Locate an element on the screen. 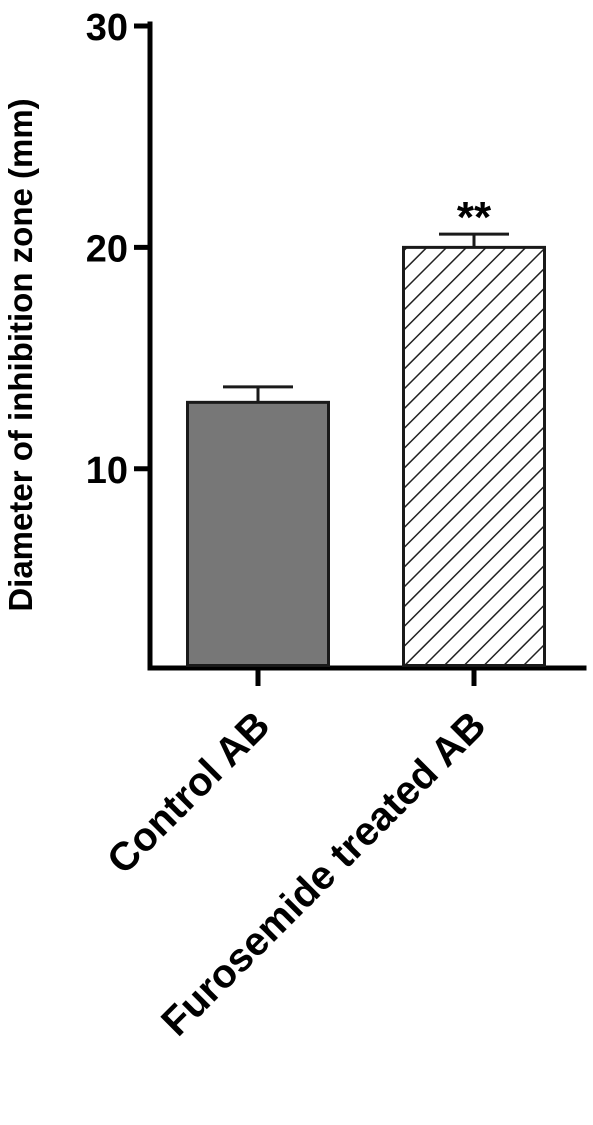 Image resolution: width=593 pixels, height=1125 pixels. significance-annotations: ** is located at coordinates (474, 217).